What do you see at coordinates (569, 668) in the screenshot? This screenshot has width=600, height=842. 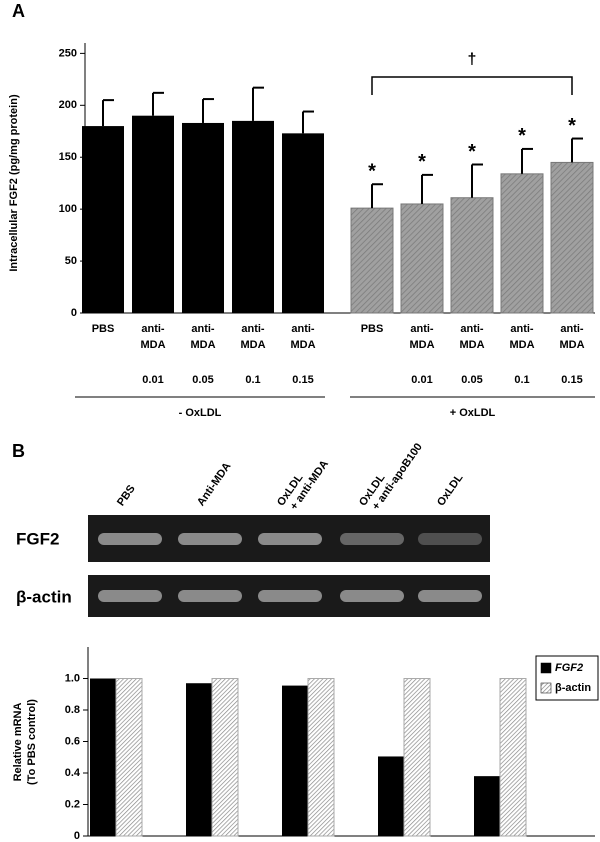 I see `legend-label: FGF2` at bounding box center [569, 668].